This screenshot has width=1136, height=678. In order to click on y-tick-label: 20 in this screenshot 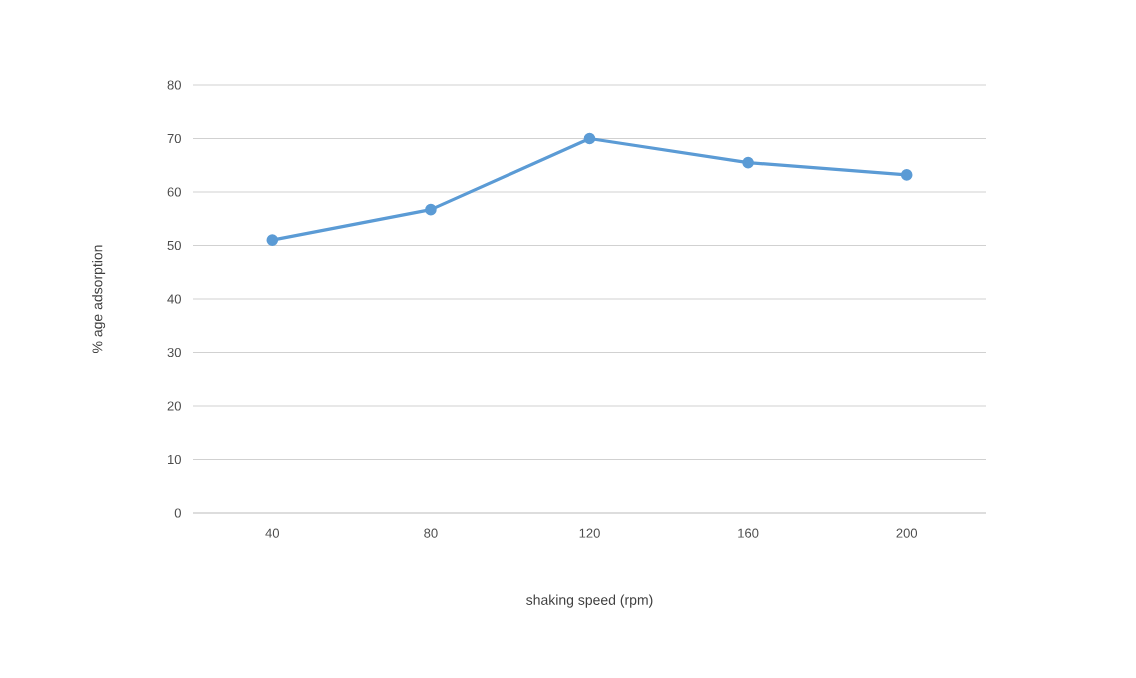, I will do `click(174, 406)`.